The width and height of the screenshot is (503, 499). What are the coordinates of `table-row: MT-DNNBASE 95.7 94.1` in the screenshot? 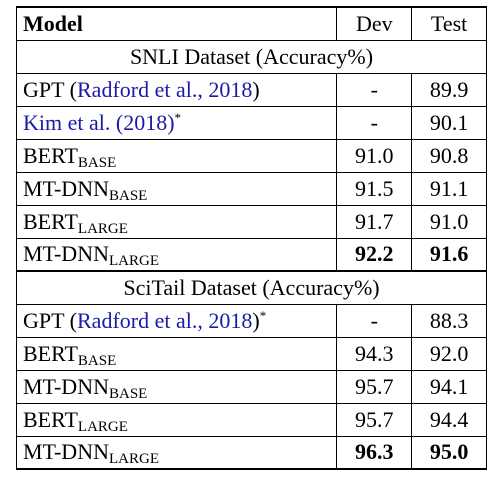 It's located at (251, 387).